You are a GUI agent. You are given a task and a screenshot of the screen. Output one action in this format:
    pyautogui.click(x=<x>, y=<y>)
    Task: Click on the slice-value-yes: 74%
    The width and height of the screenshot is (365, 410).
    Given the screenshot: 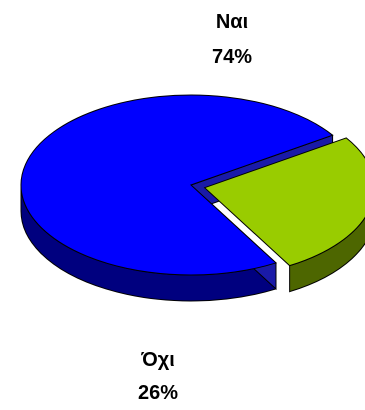 What is the action you would take?
    pyautogui.click(x=232, y=57)
    